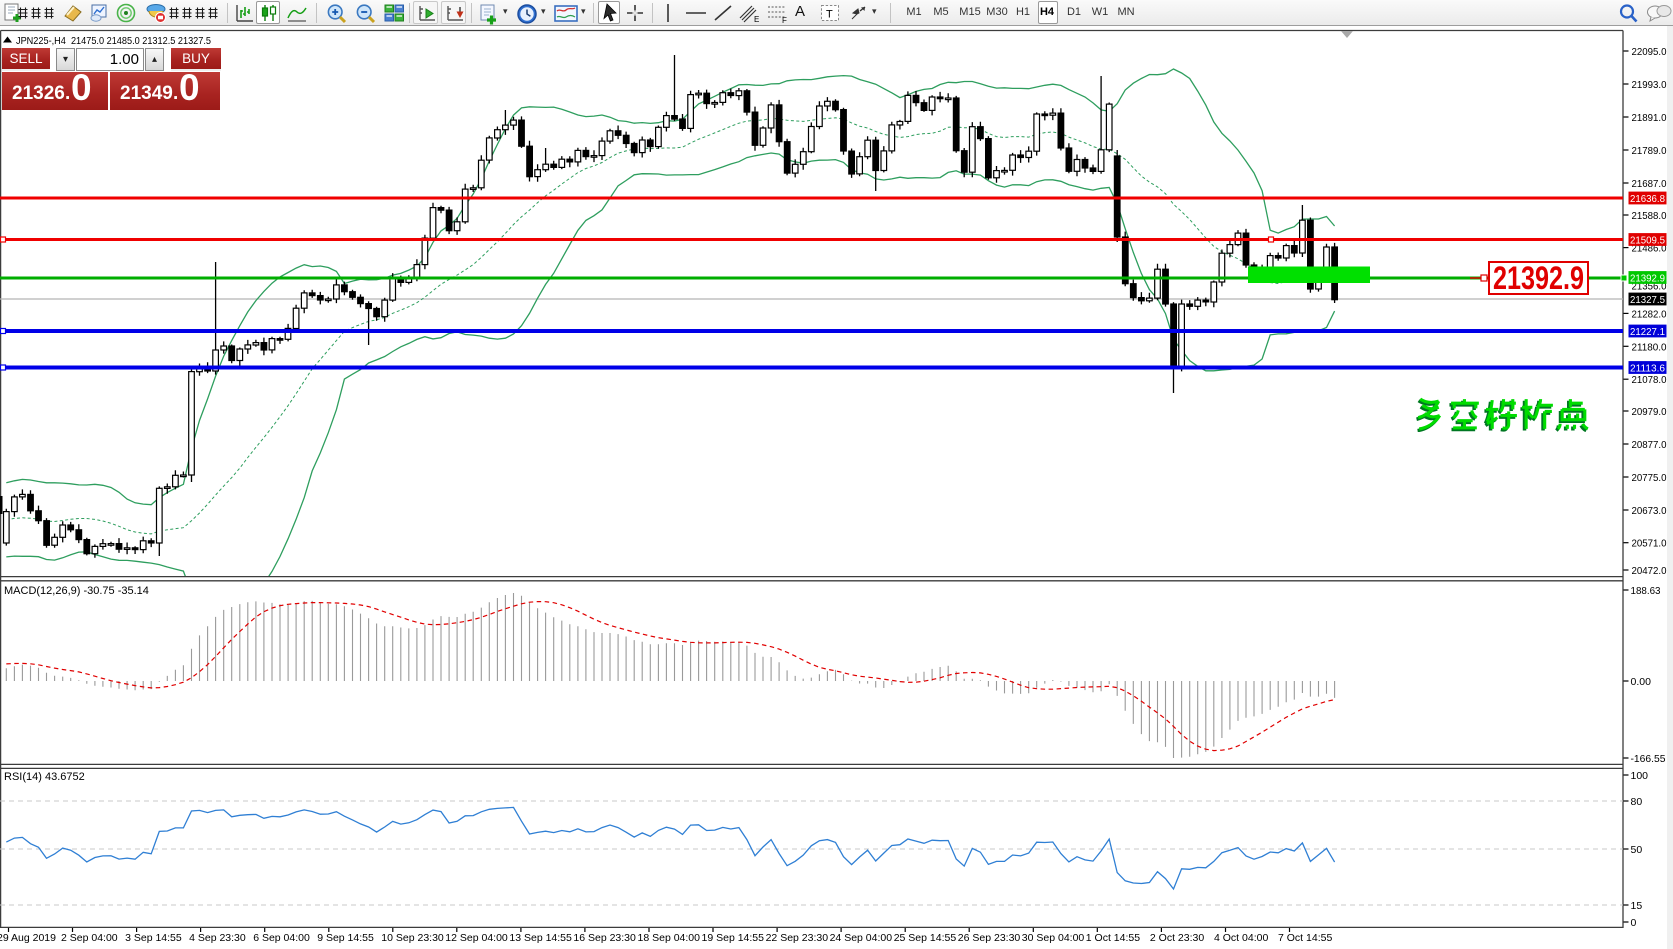  What do you see at coordinates (797, 938) in the screenshot?
I see `svg-text: 22 Sep 23:30` at bounding box center [797, 938].